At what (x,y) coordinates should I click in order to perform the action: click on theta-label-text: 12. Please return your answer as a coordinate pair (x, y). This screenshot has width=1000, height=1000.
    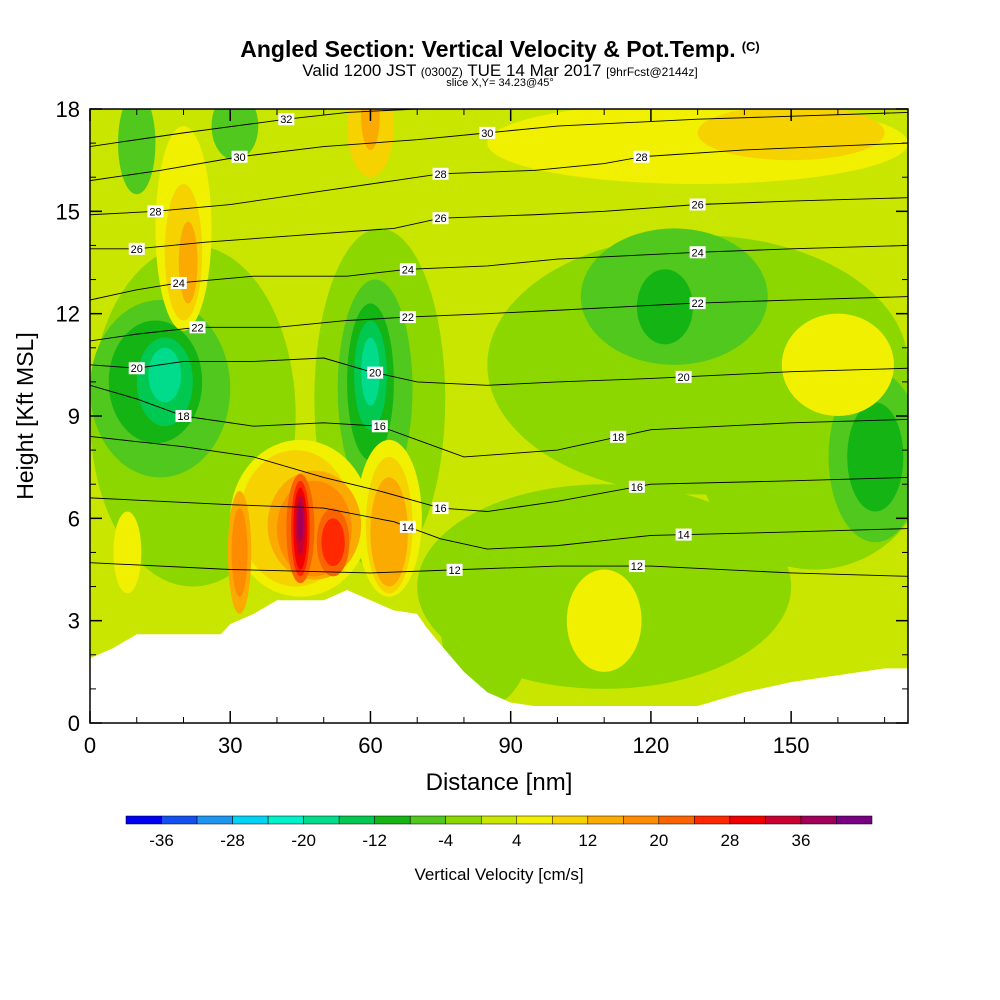
    Looking at the image, I should click on (454, 571).